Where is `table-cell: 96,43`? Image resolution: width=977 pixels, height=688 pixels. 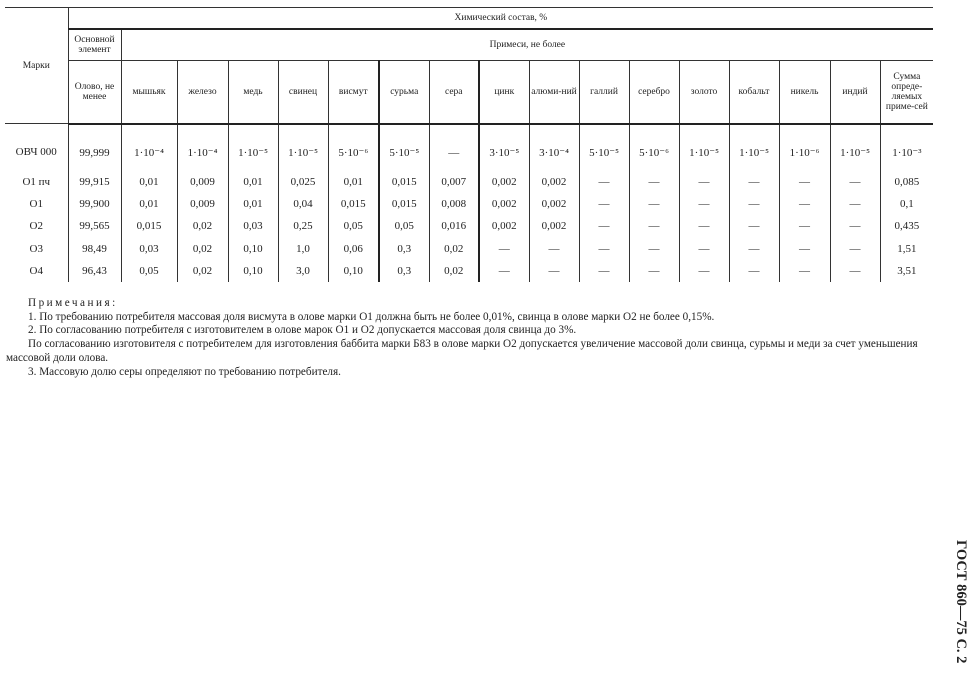 table-cell: 96,43 is located at coordinates (94, 271).